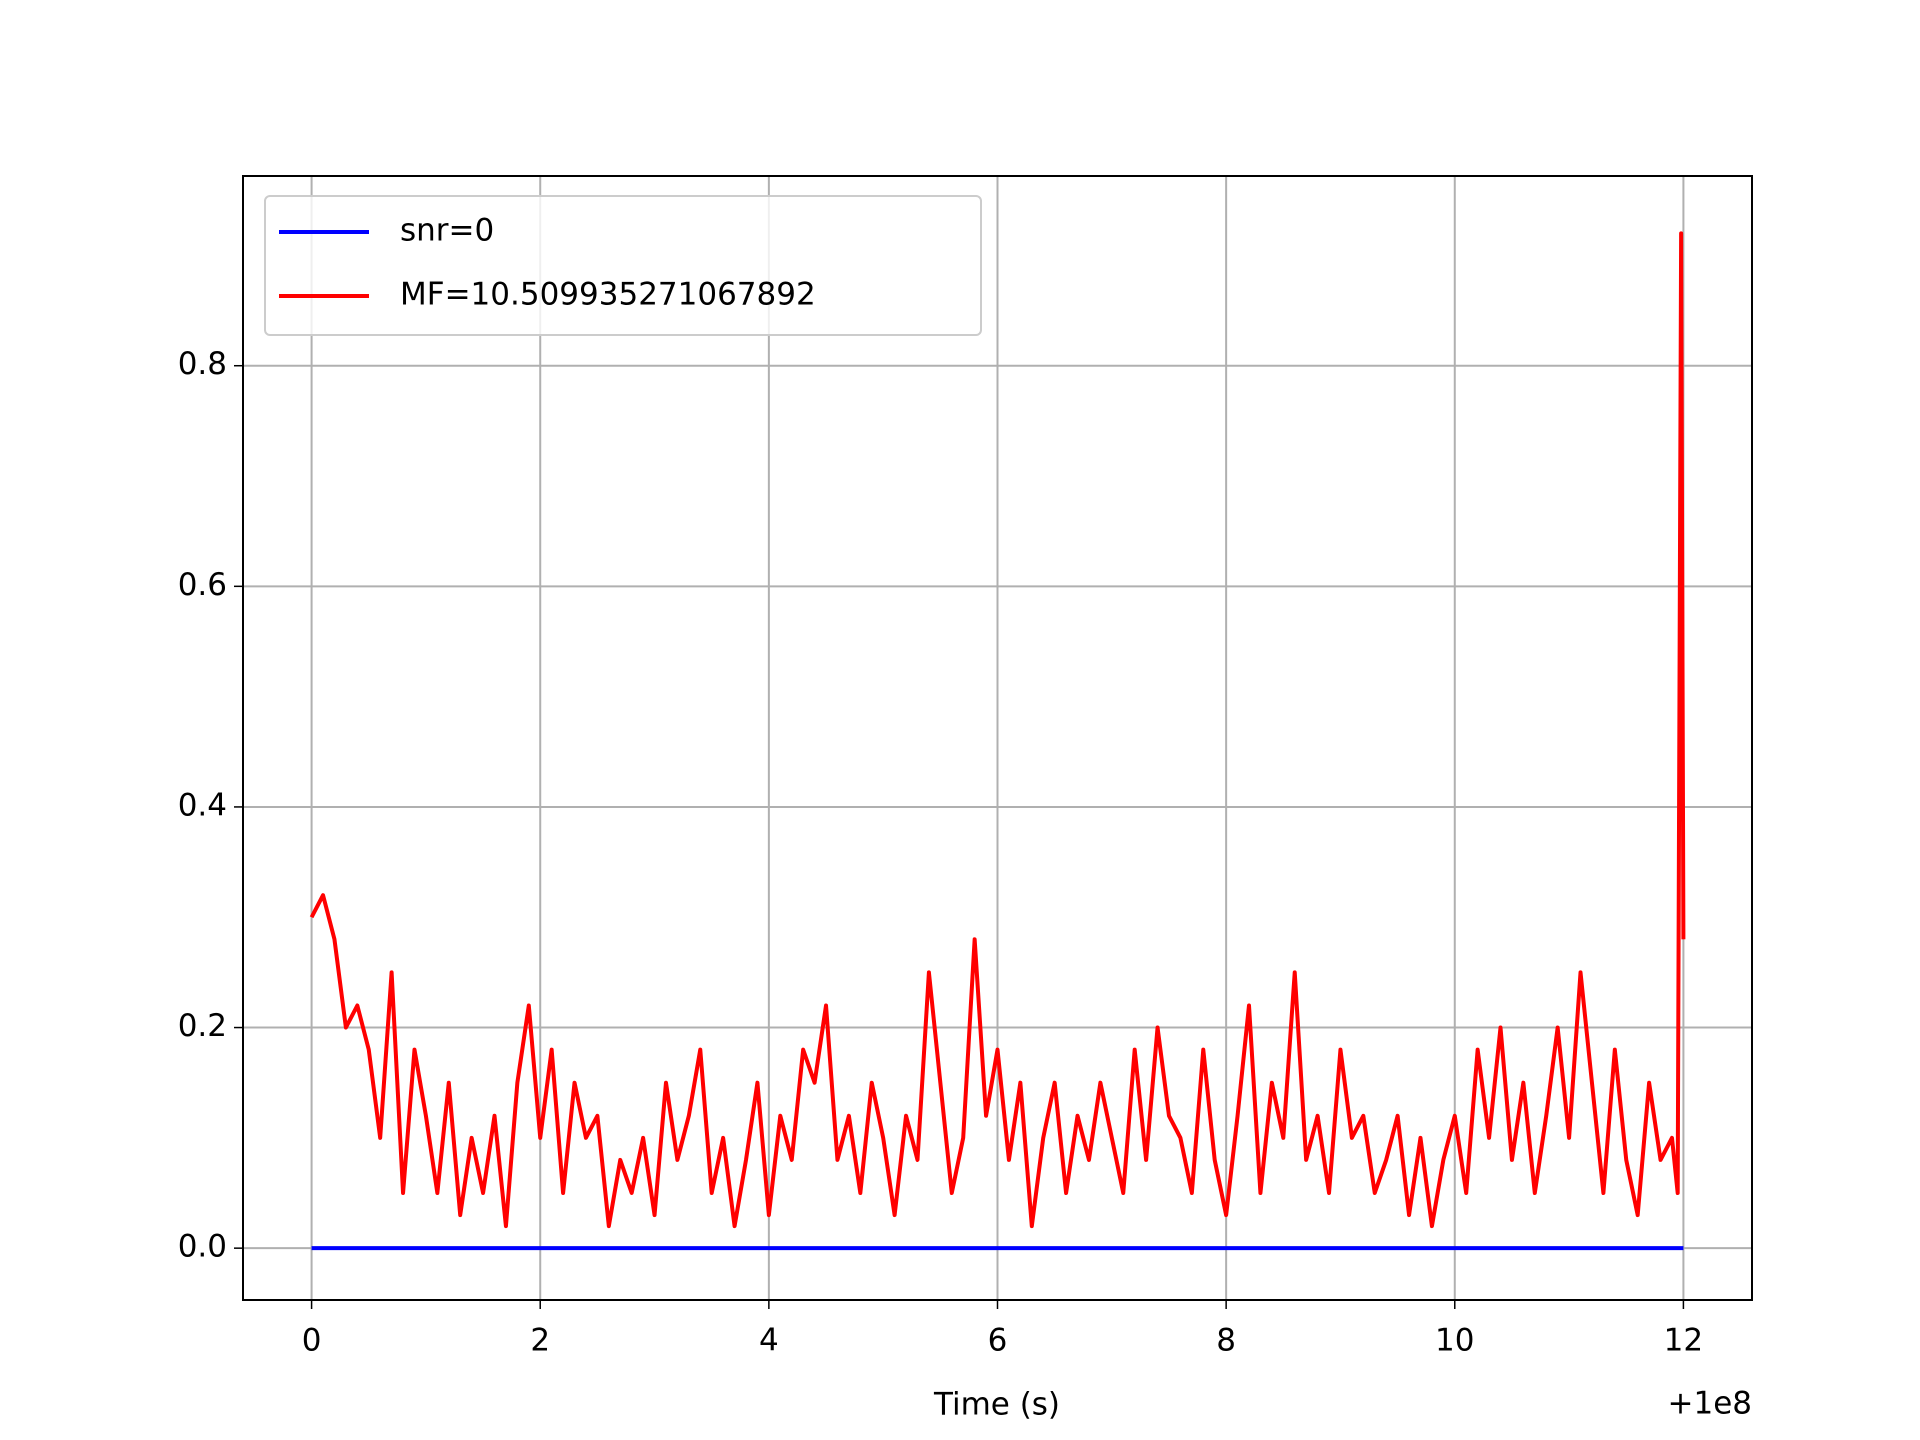  I want to click on x-tick-label: 4, so click(769, 1341).